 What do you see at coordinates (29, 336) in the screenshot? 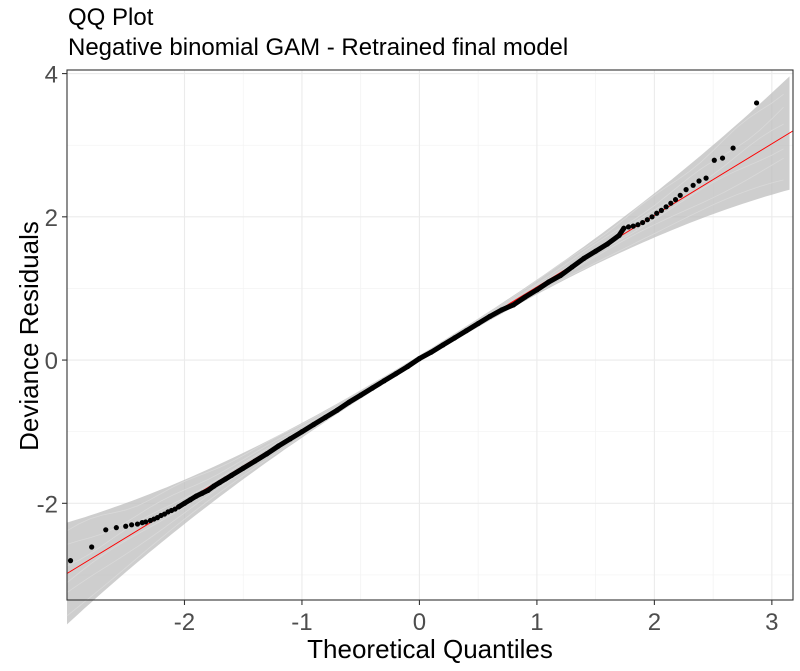
I see `y-axis-title: Deviance Residuals` at bounding box center [29, 336].